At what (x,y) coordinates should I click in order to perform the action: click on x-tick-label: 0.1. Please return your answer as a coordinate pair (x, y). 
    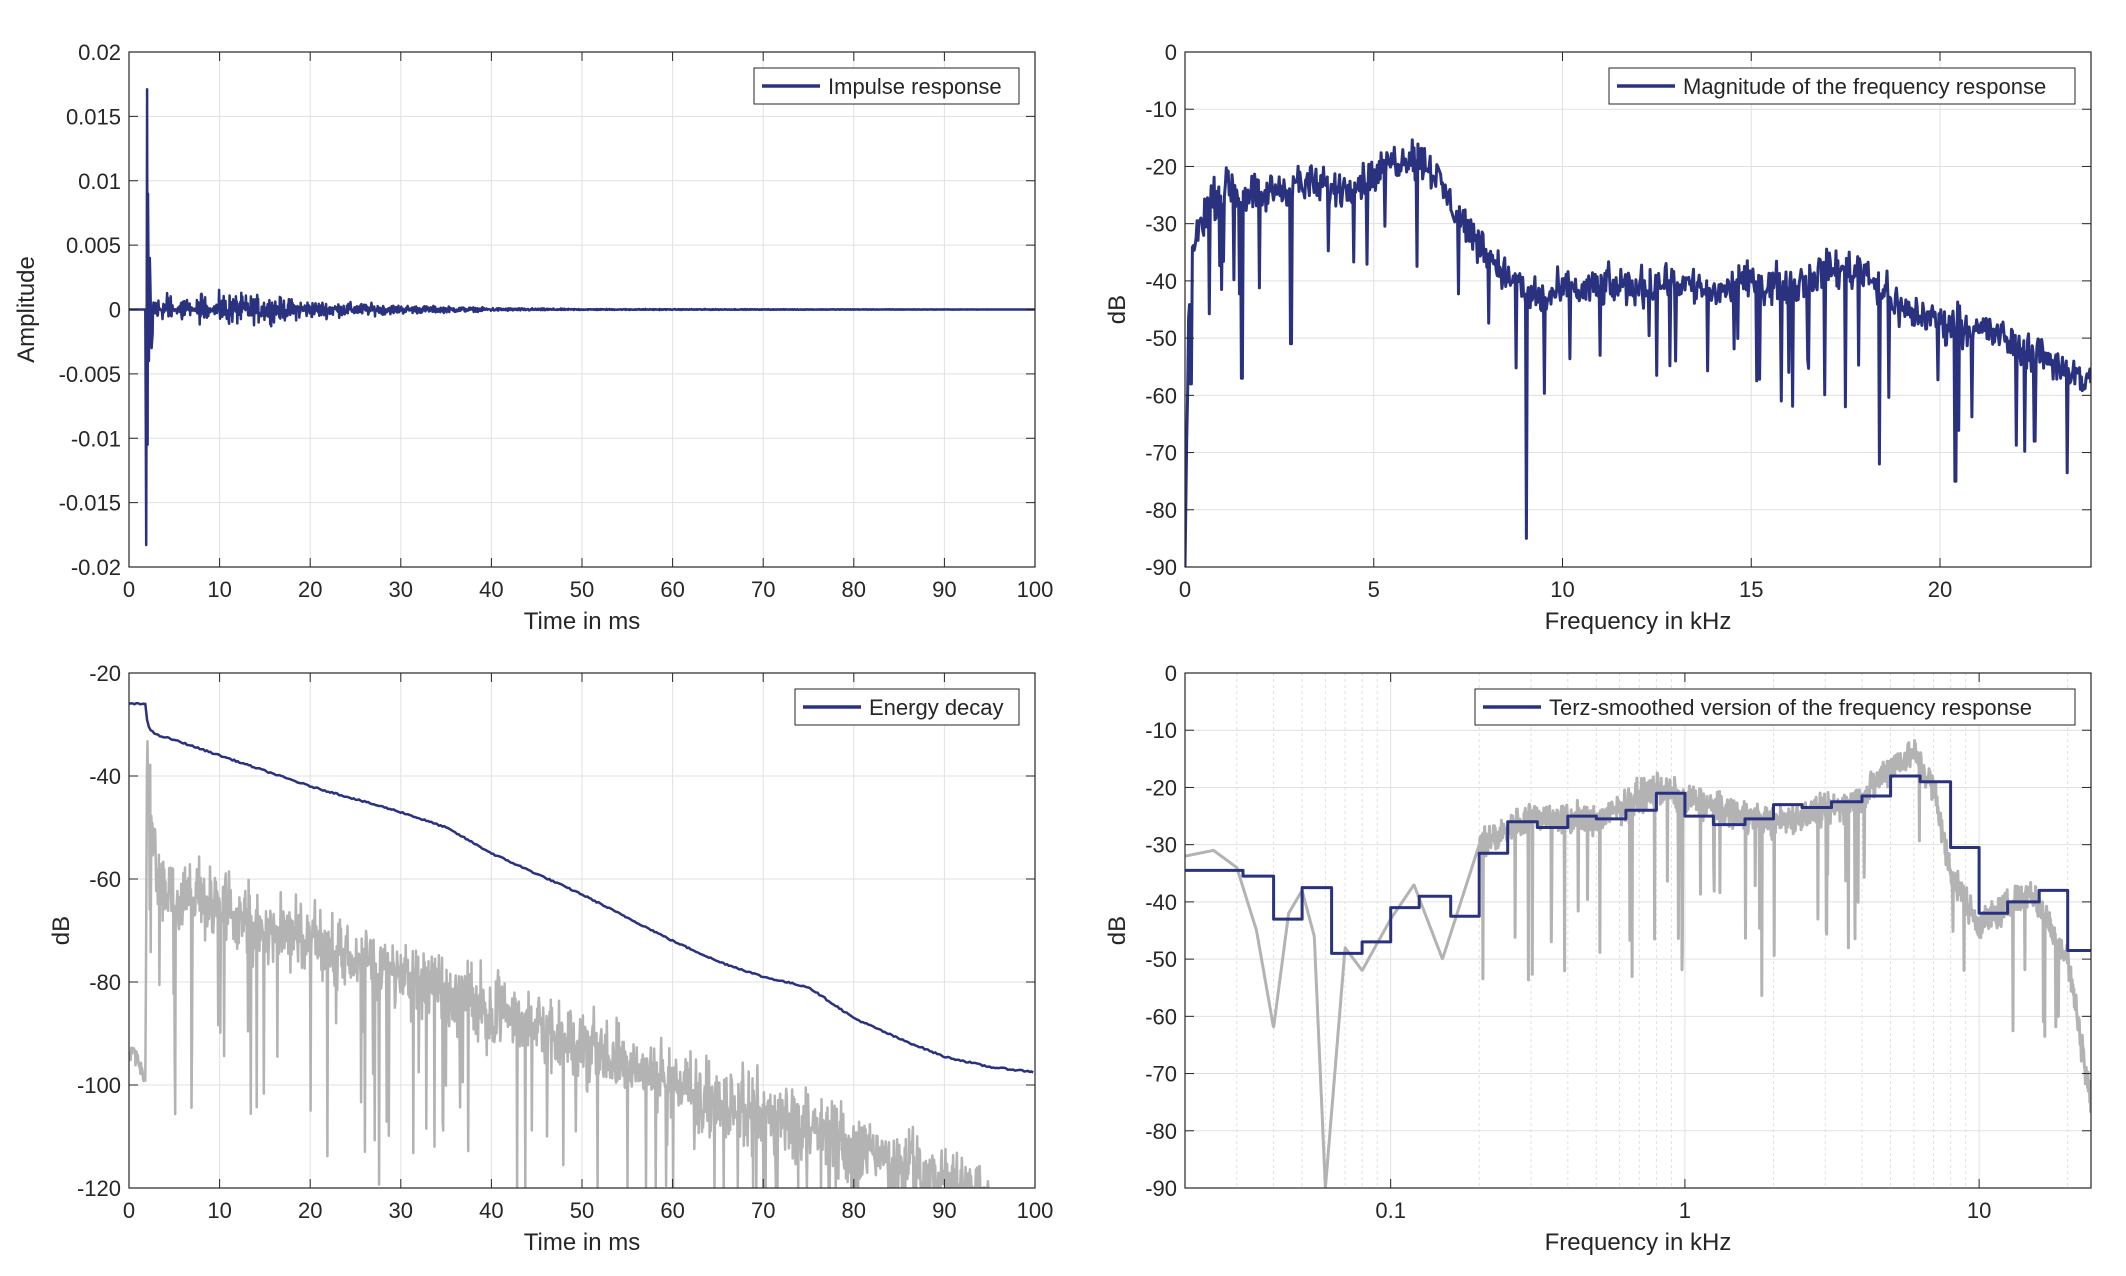
    Looking at the image, I should click on (1390, 1210).